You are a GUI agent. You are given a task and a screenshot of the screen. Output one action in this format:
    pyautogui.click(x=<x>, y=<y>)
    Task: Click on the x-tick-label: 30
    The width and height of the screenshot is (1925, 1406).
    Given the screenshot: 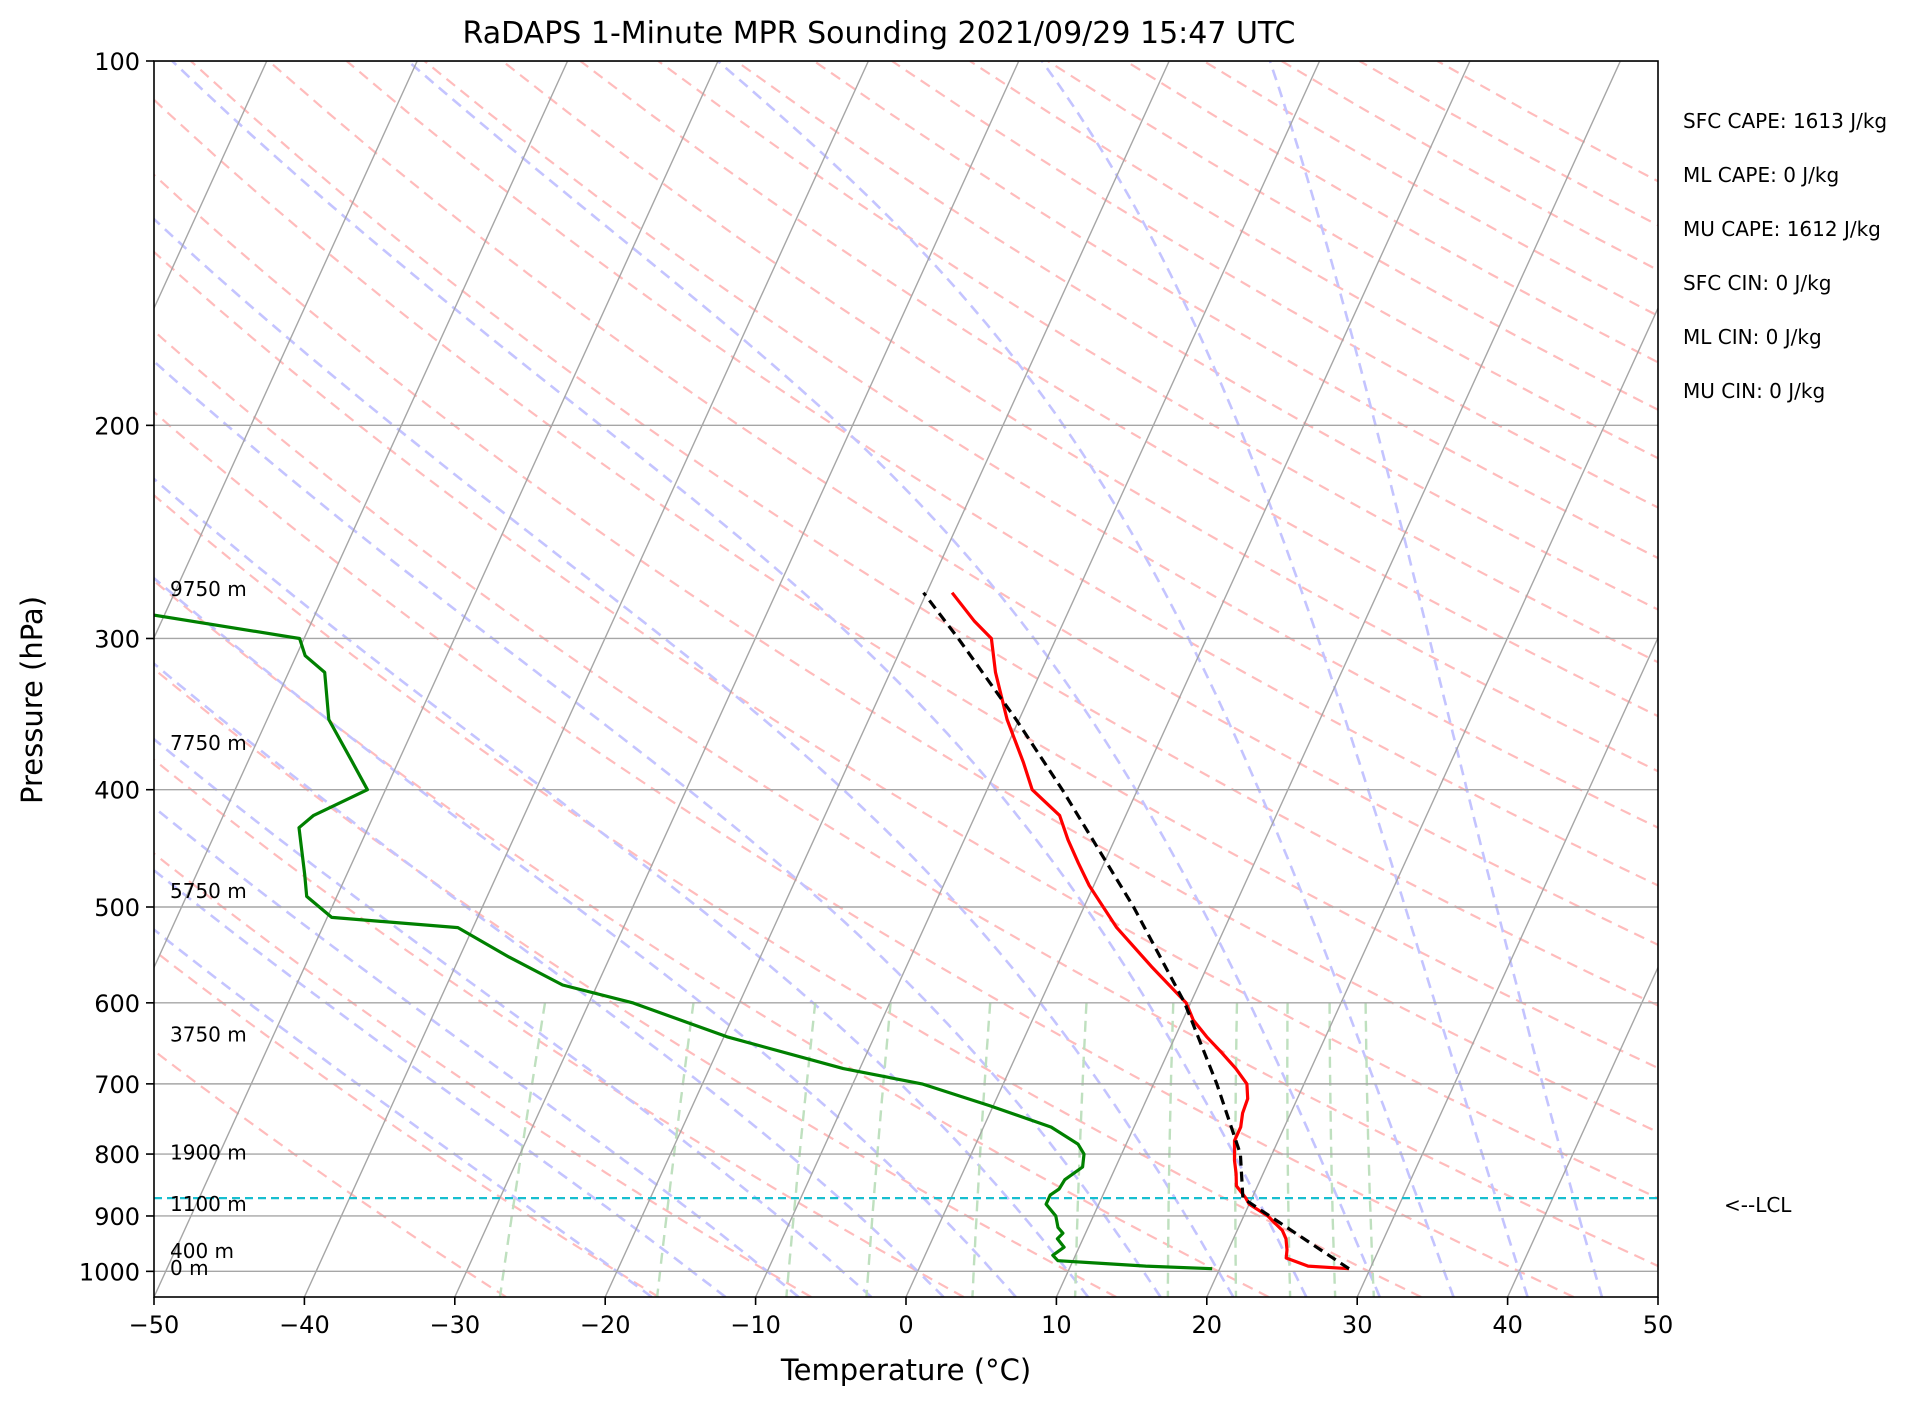 What is the action you would take?
    pyautogui.click(x=1357, y=1325)
    